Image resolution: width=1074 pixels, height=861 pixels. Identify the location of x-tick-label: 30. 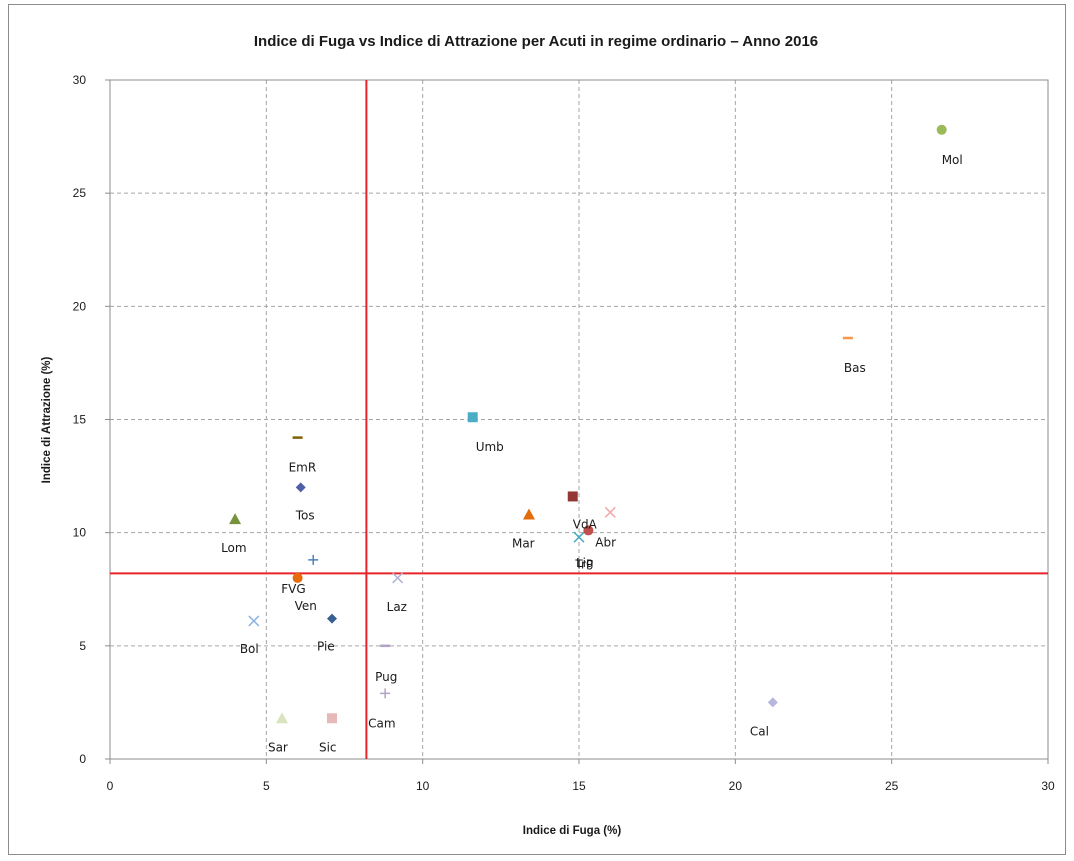
(1048, 786).